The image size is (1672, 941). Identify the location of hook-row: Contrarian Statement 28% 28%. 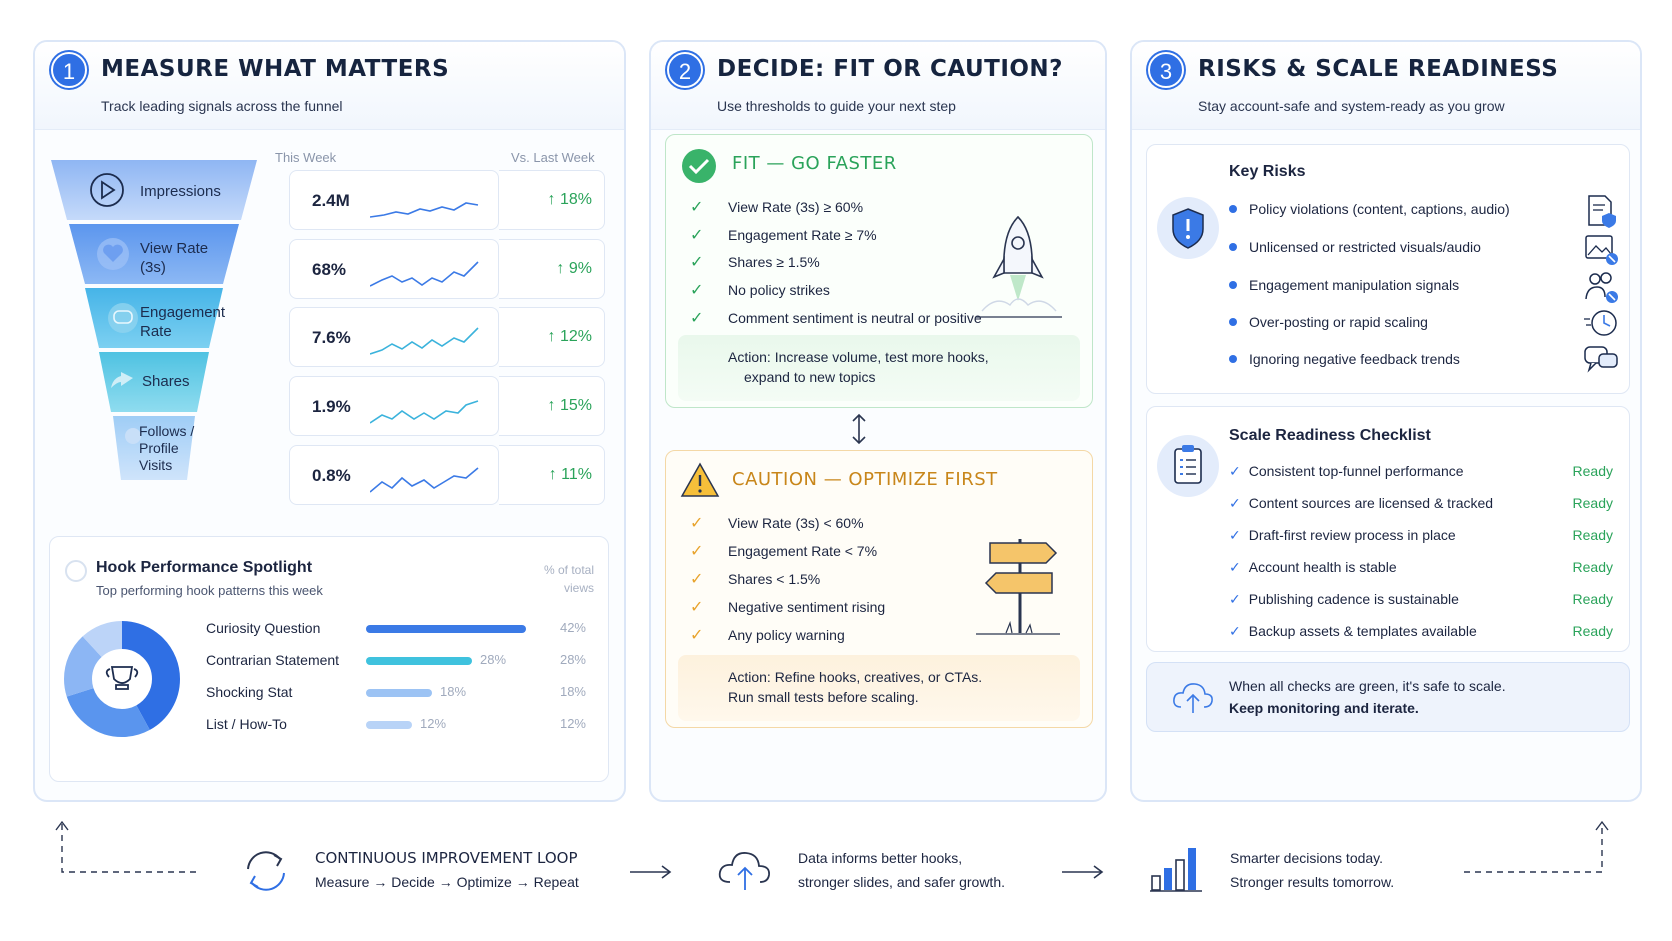
(396, 661).